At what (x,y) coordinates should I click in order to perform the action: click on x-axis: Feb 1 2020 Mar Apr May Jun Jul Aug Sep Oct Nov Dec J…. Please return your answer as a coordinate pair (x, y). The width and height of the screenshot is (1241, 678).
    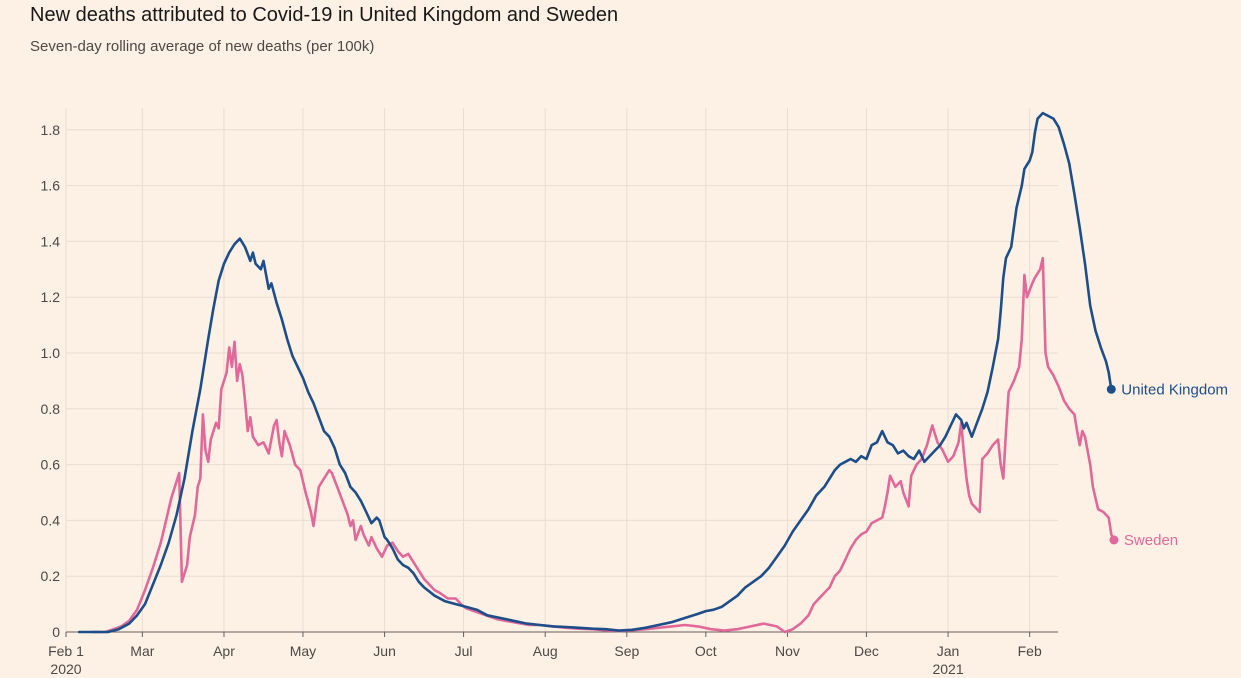
    Looking at the image, I should click on (545, 654).